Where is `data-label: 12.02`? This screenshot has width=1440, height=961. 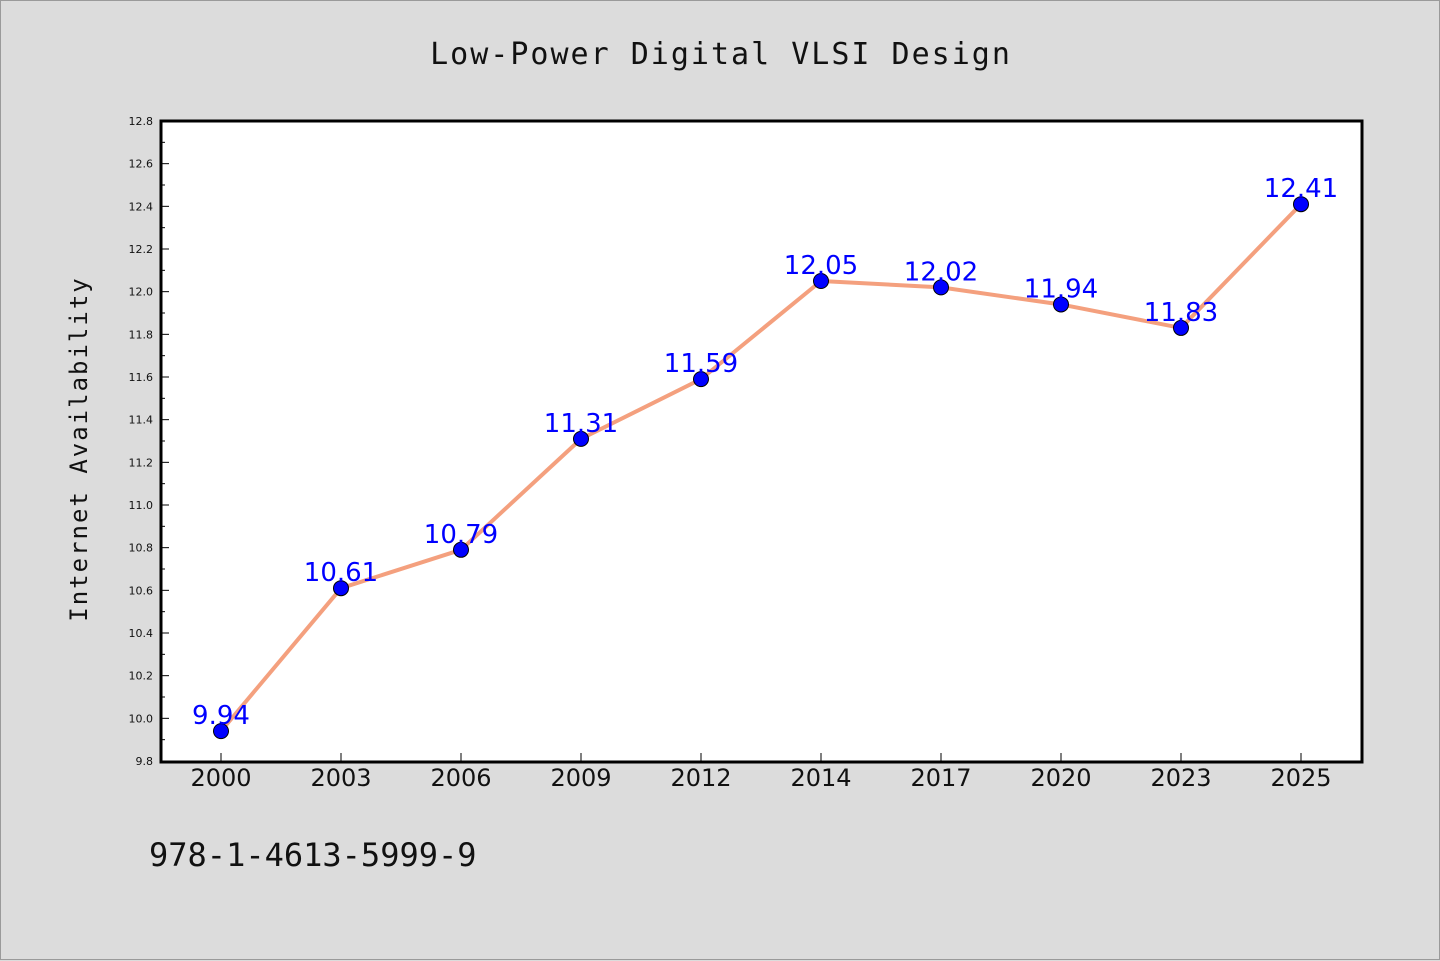 data-label: 12.02 is located at coordinates (941, 272).